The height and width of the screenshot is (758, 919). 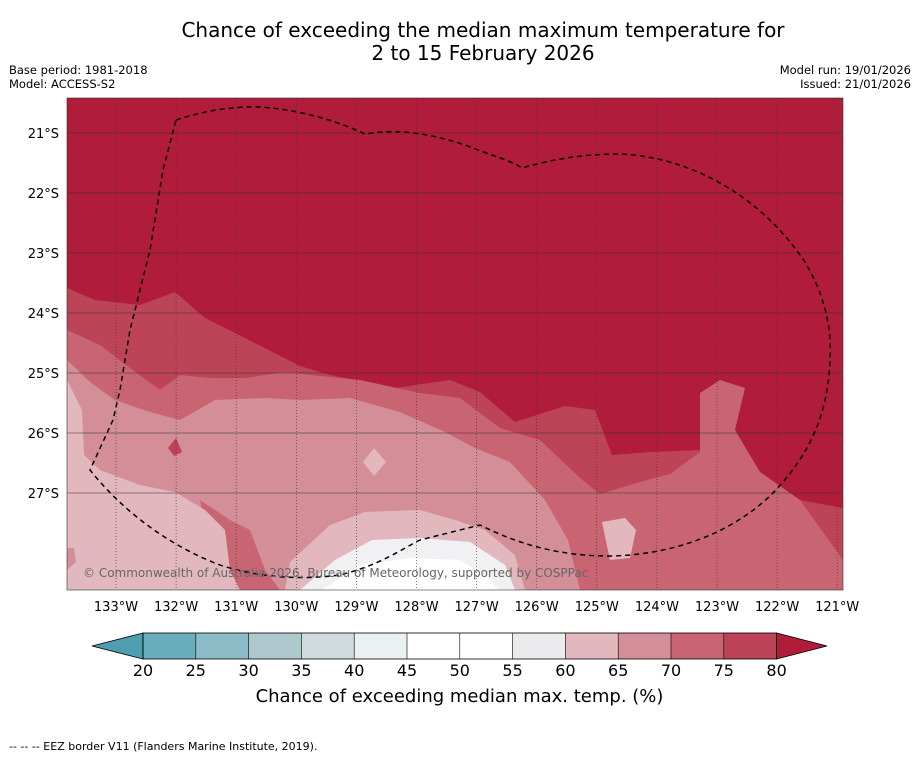 What do you see at coordinates (407, 670) in the screenshot?
I see `colorbar-tick-label: 45` at bounding box center [407, 670].